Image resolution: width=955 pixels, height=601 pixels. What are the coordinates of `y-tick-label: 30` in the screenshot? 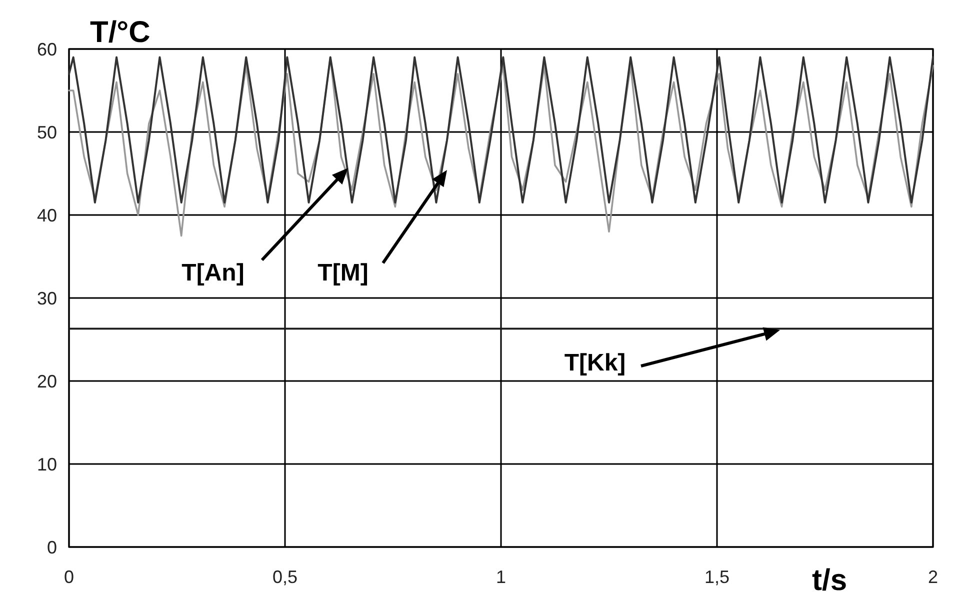 It's located at (46, 298).